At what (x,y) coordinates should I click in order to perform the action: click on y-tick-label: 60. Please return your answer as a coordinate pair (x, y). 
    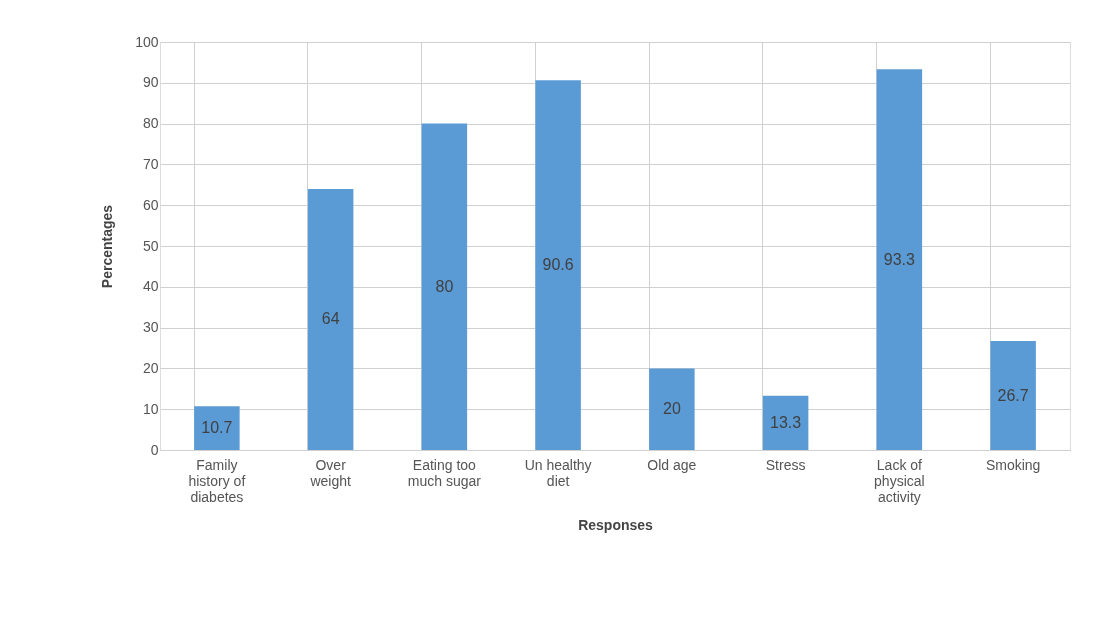
    Looking at the image, I should click on (150, 204).